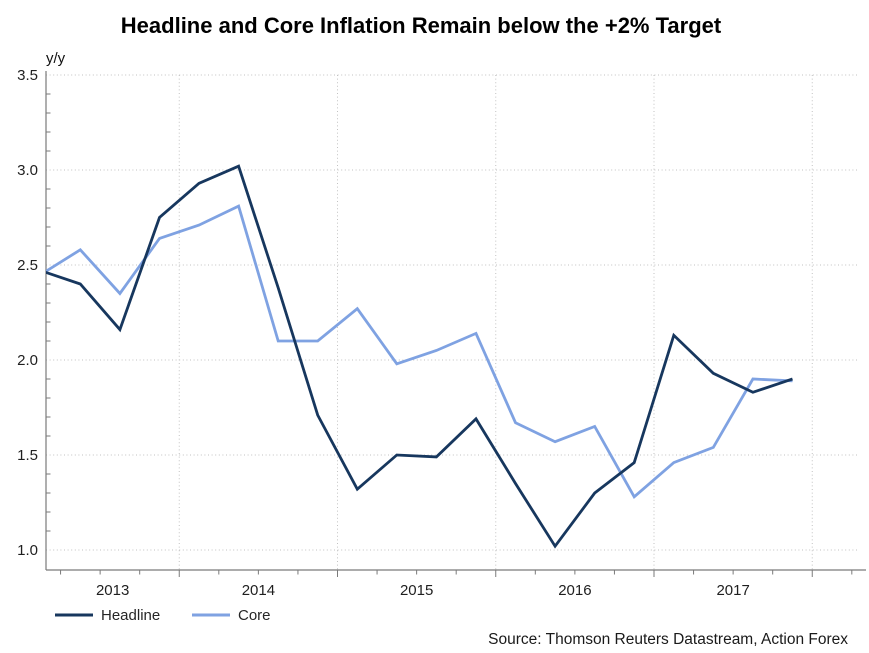 The image size is (869, 653). What do you see at coordinates (27, 170) in the screenshot?
I see `y-tick-label: 3.0` at bounding box center [27, 170].